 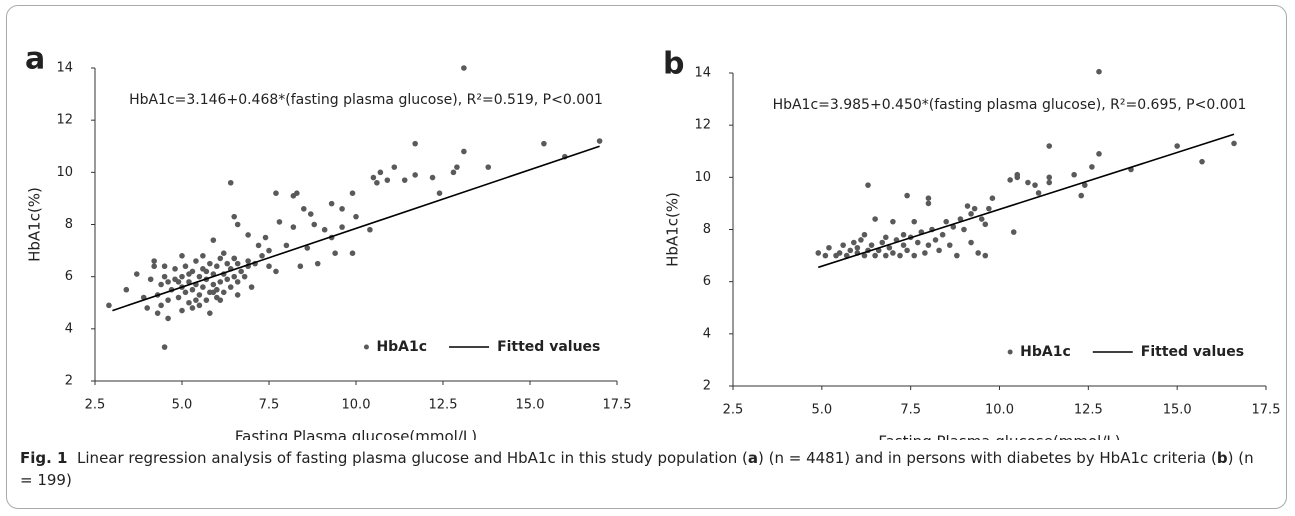 I want to click on legend-label: HbA1c, so click(x=1045, y=352).